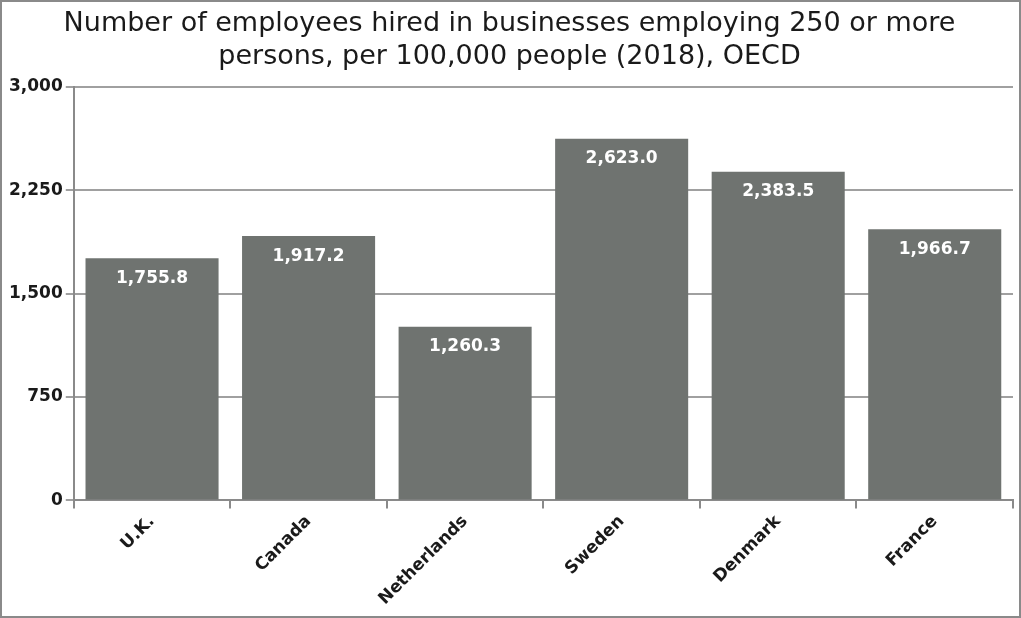 The height and width of the screenshot is (618, 1021). Describe the element at coordinates (778, 190) in the screenshot. I see `data-label: 2,383.5` at that location.